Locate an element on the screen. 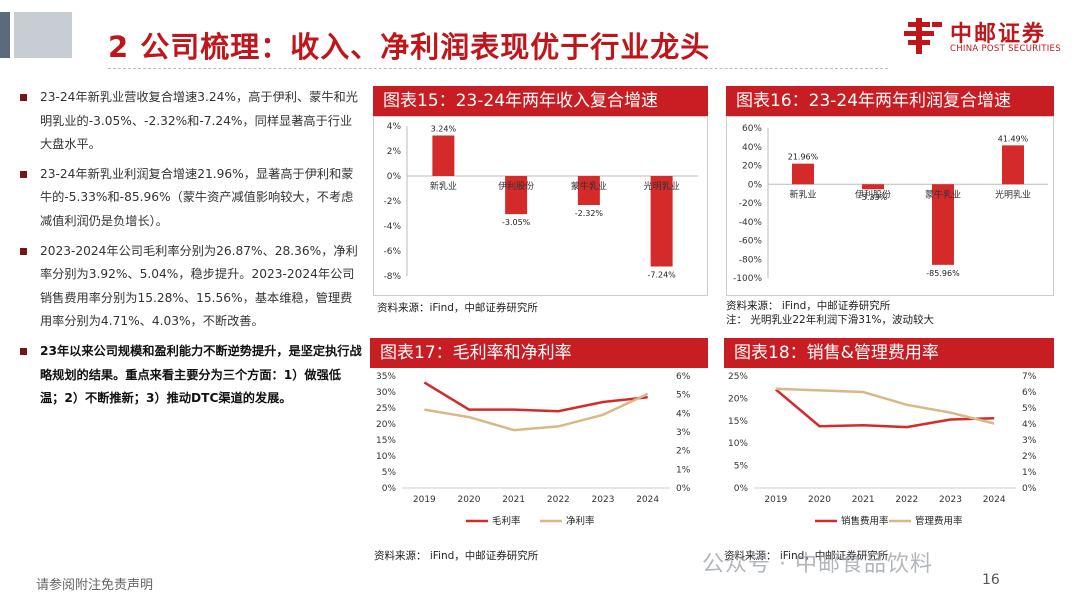 The width and height of the screenshot is (1080, 604). y-tick-label: -20% is located at coordinates (751, 204).